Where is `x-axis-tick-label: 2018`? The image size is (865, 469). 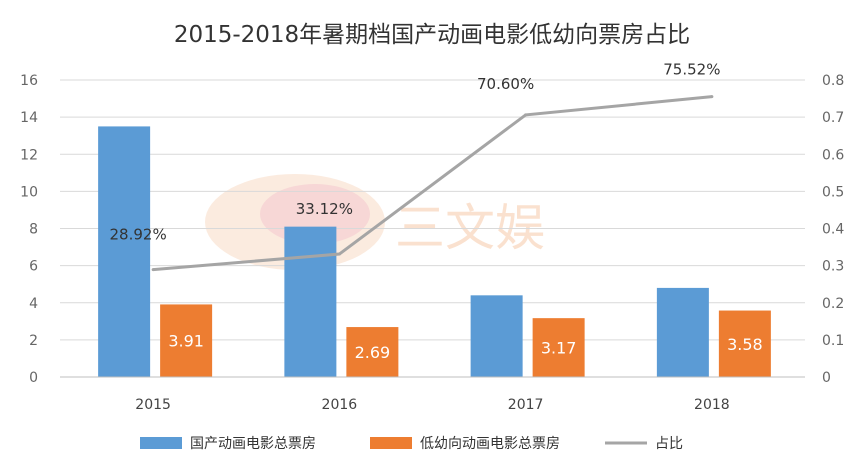 x-axis-tick-label: 2018 is located at coordinates (712, 405).